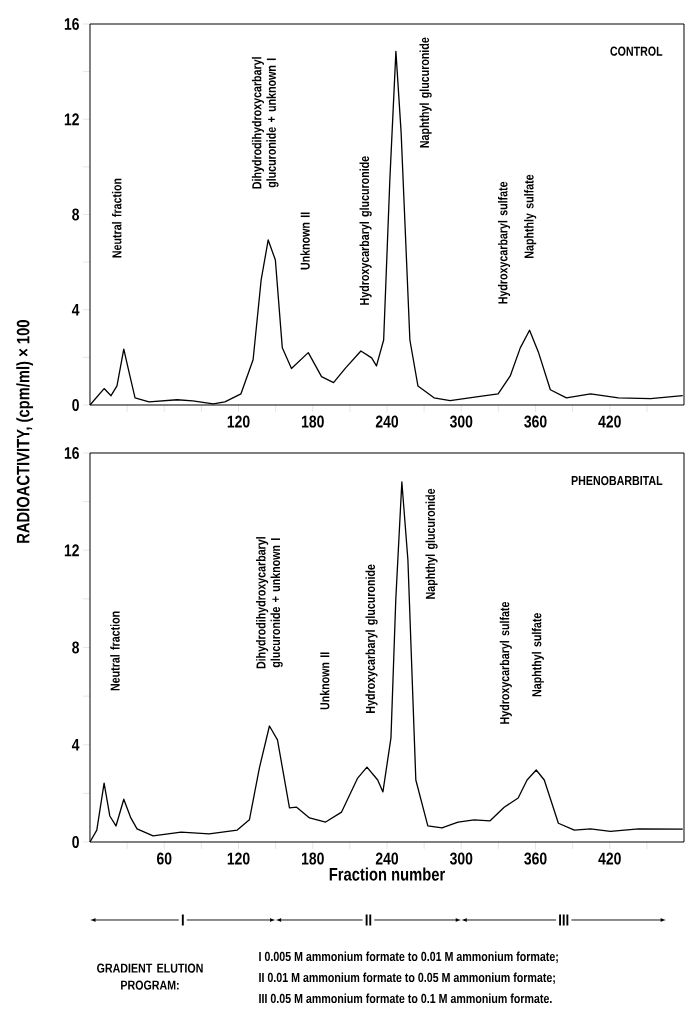  Describe the element at coordinates (408, 957) in the screenshot. I see `text: I 0.005 M ammonium formate to 0.01 M ammonium formate;` at that location.